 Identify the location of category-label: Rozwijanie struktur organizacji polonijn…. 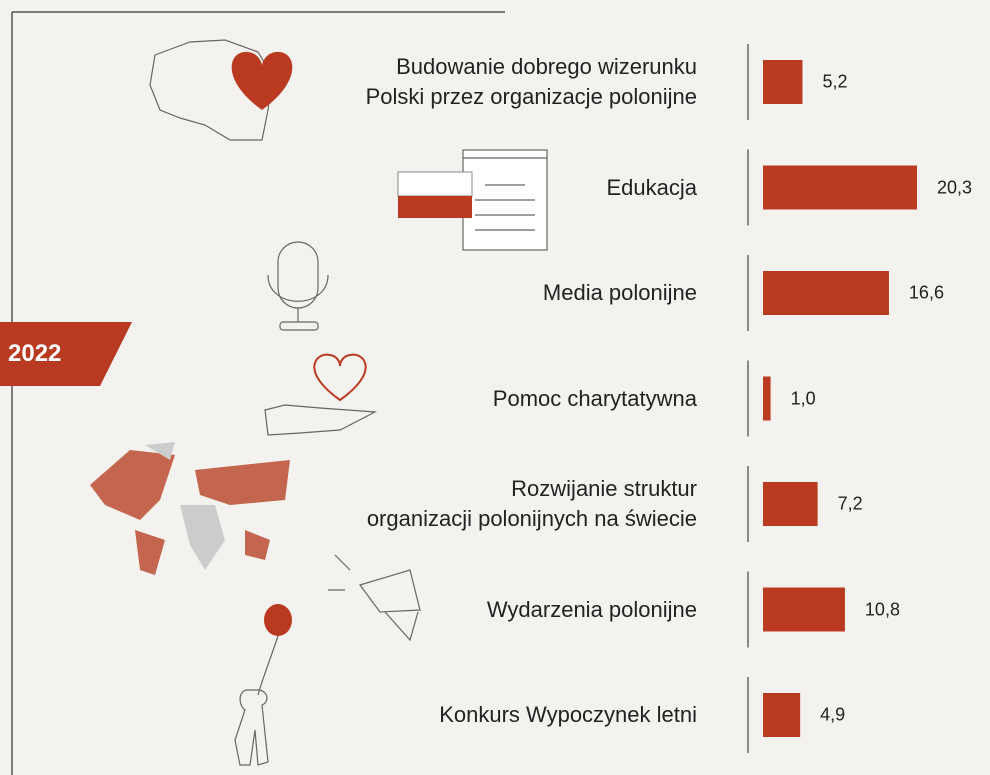
(531, 503).